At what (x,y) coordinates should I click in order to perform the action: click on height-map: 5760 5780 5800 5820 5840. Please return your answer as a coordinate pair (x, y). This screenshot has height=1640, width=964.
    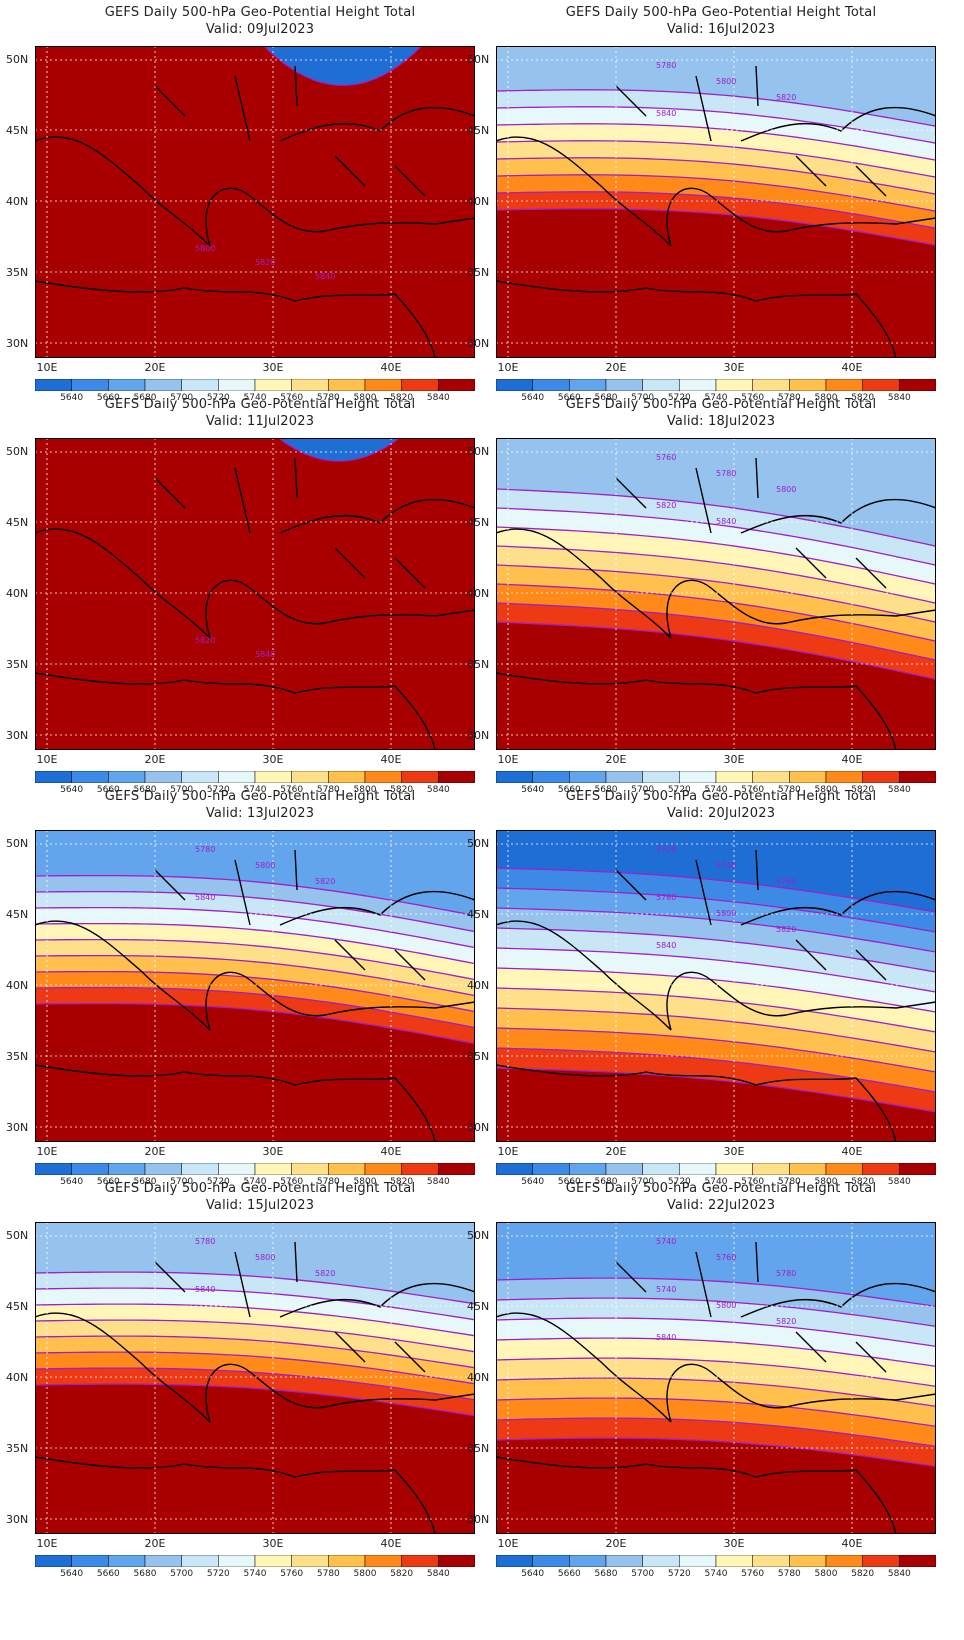
    Looking at the image, I should click on (716, 594).